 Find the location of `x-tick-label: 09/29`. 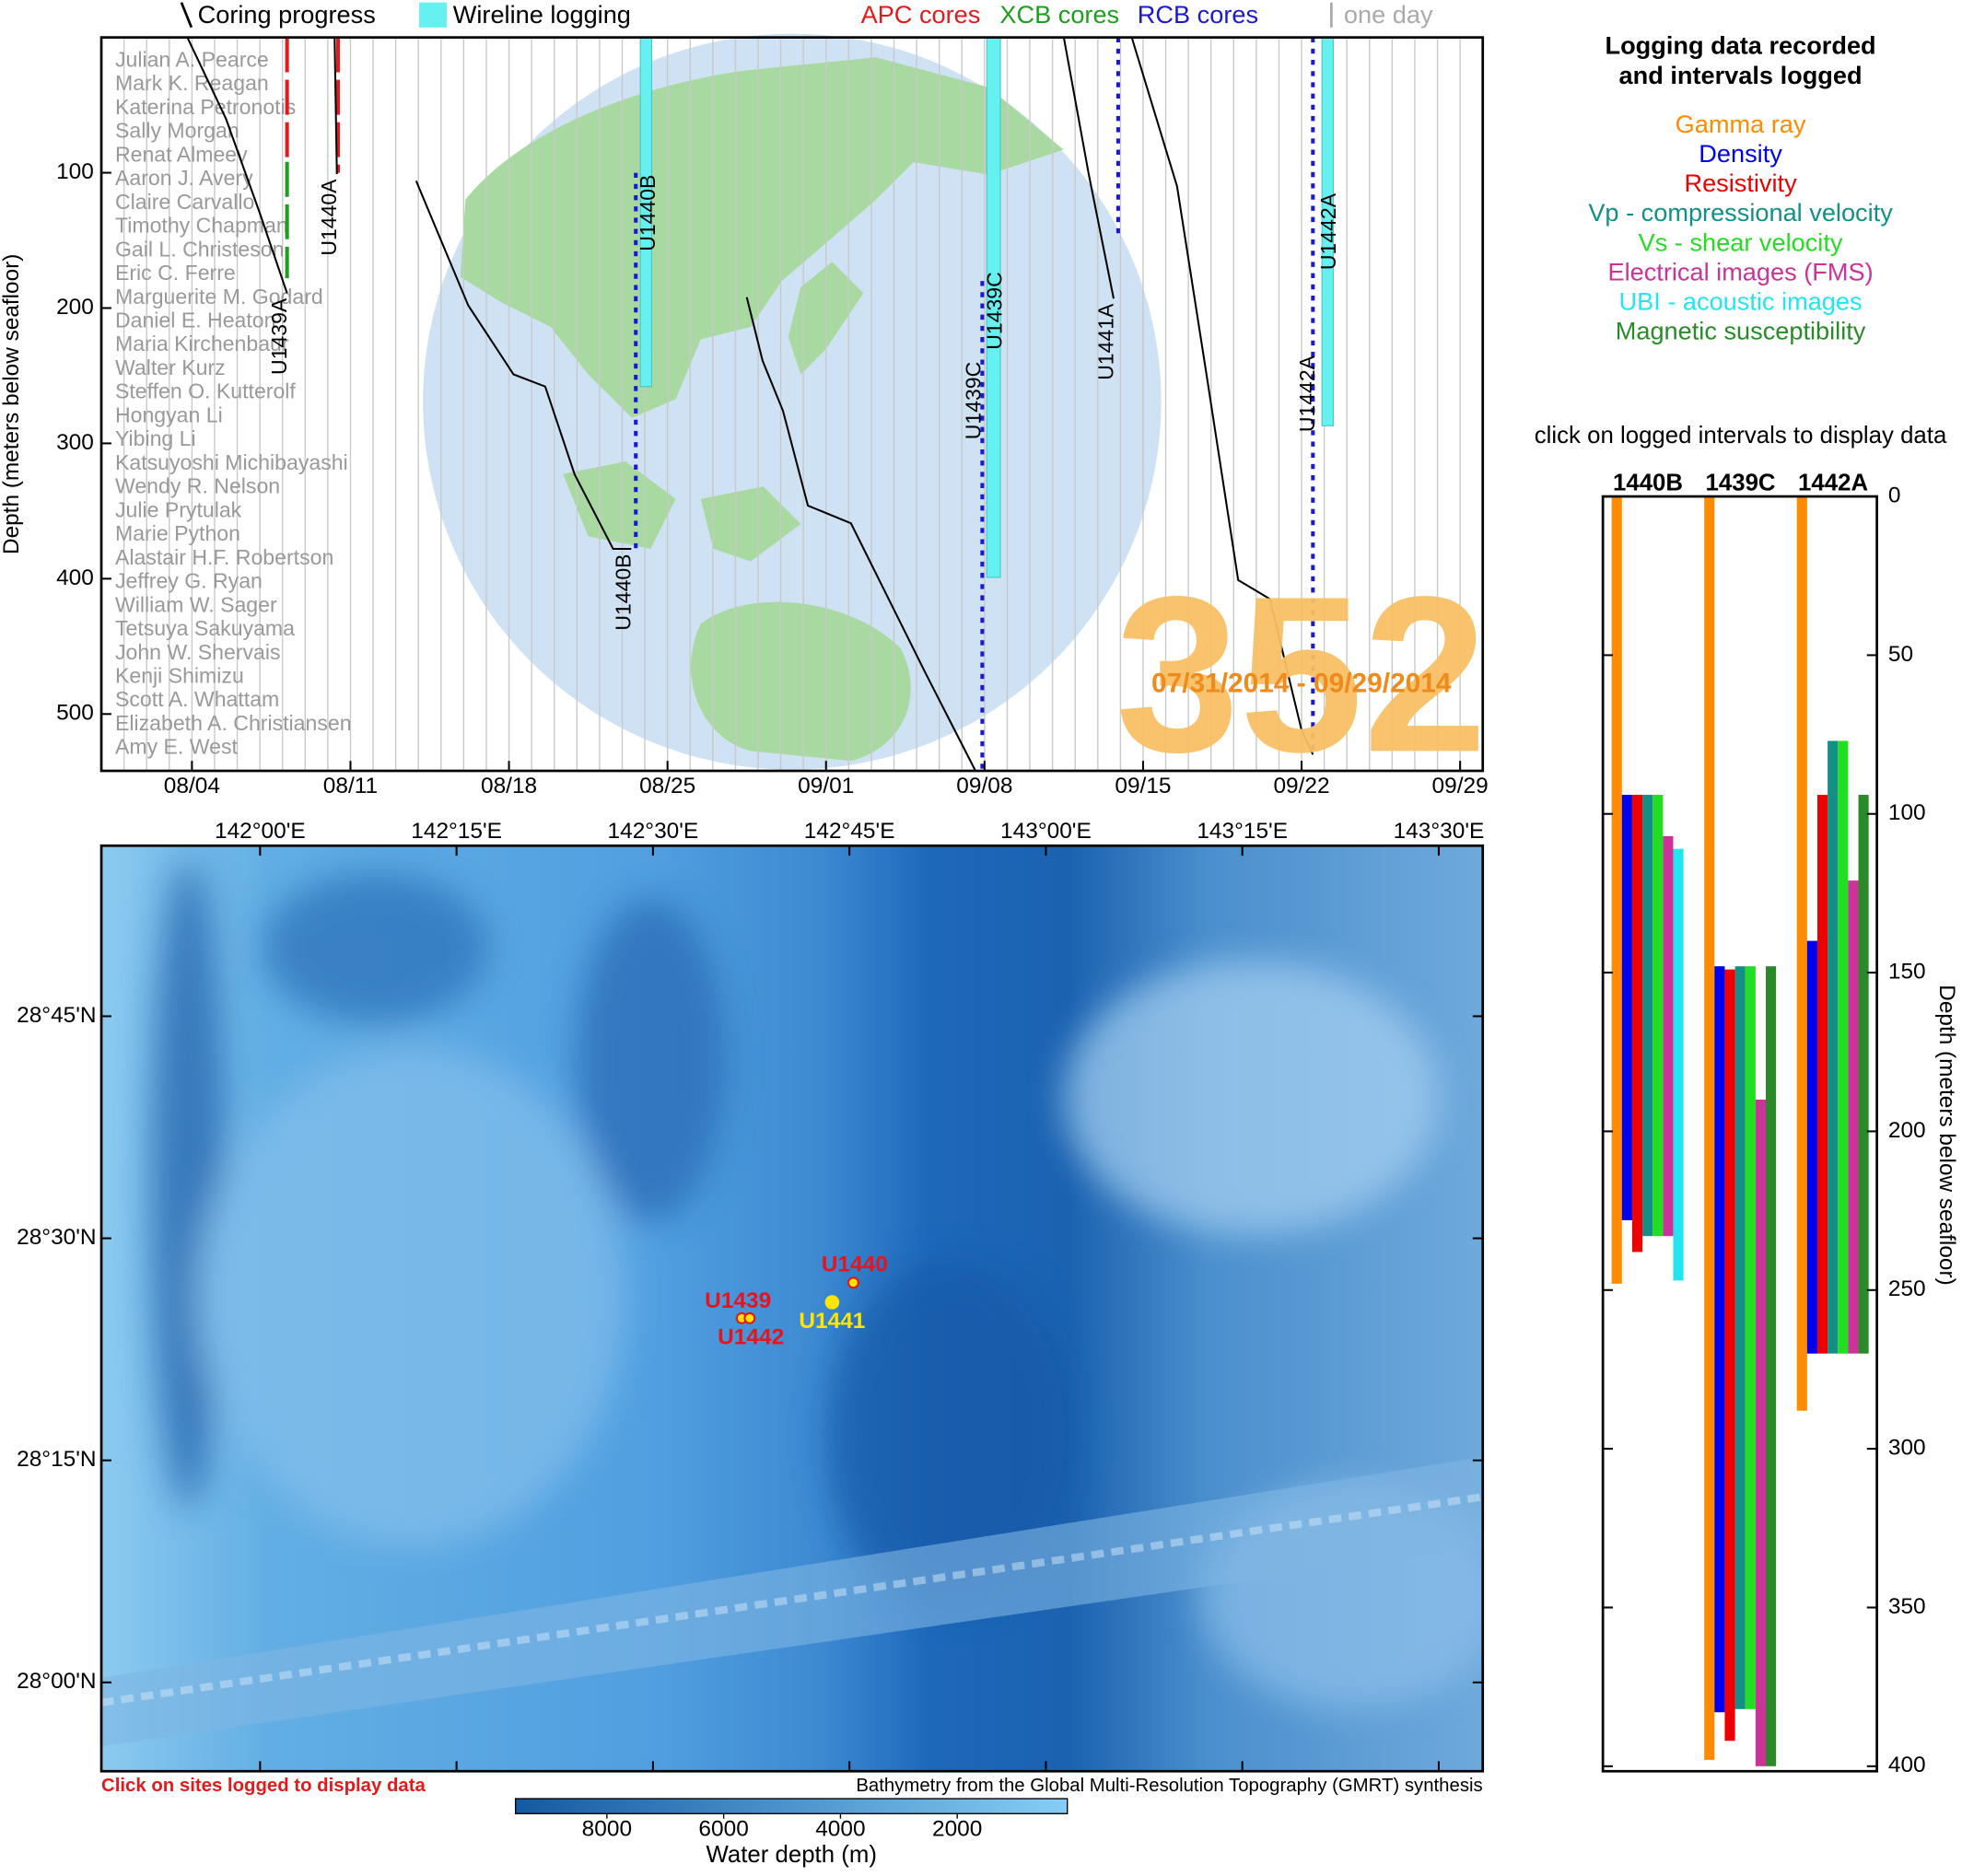

x-tick-label: 09/29 is located at coordinates (1460, 786).